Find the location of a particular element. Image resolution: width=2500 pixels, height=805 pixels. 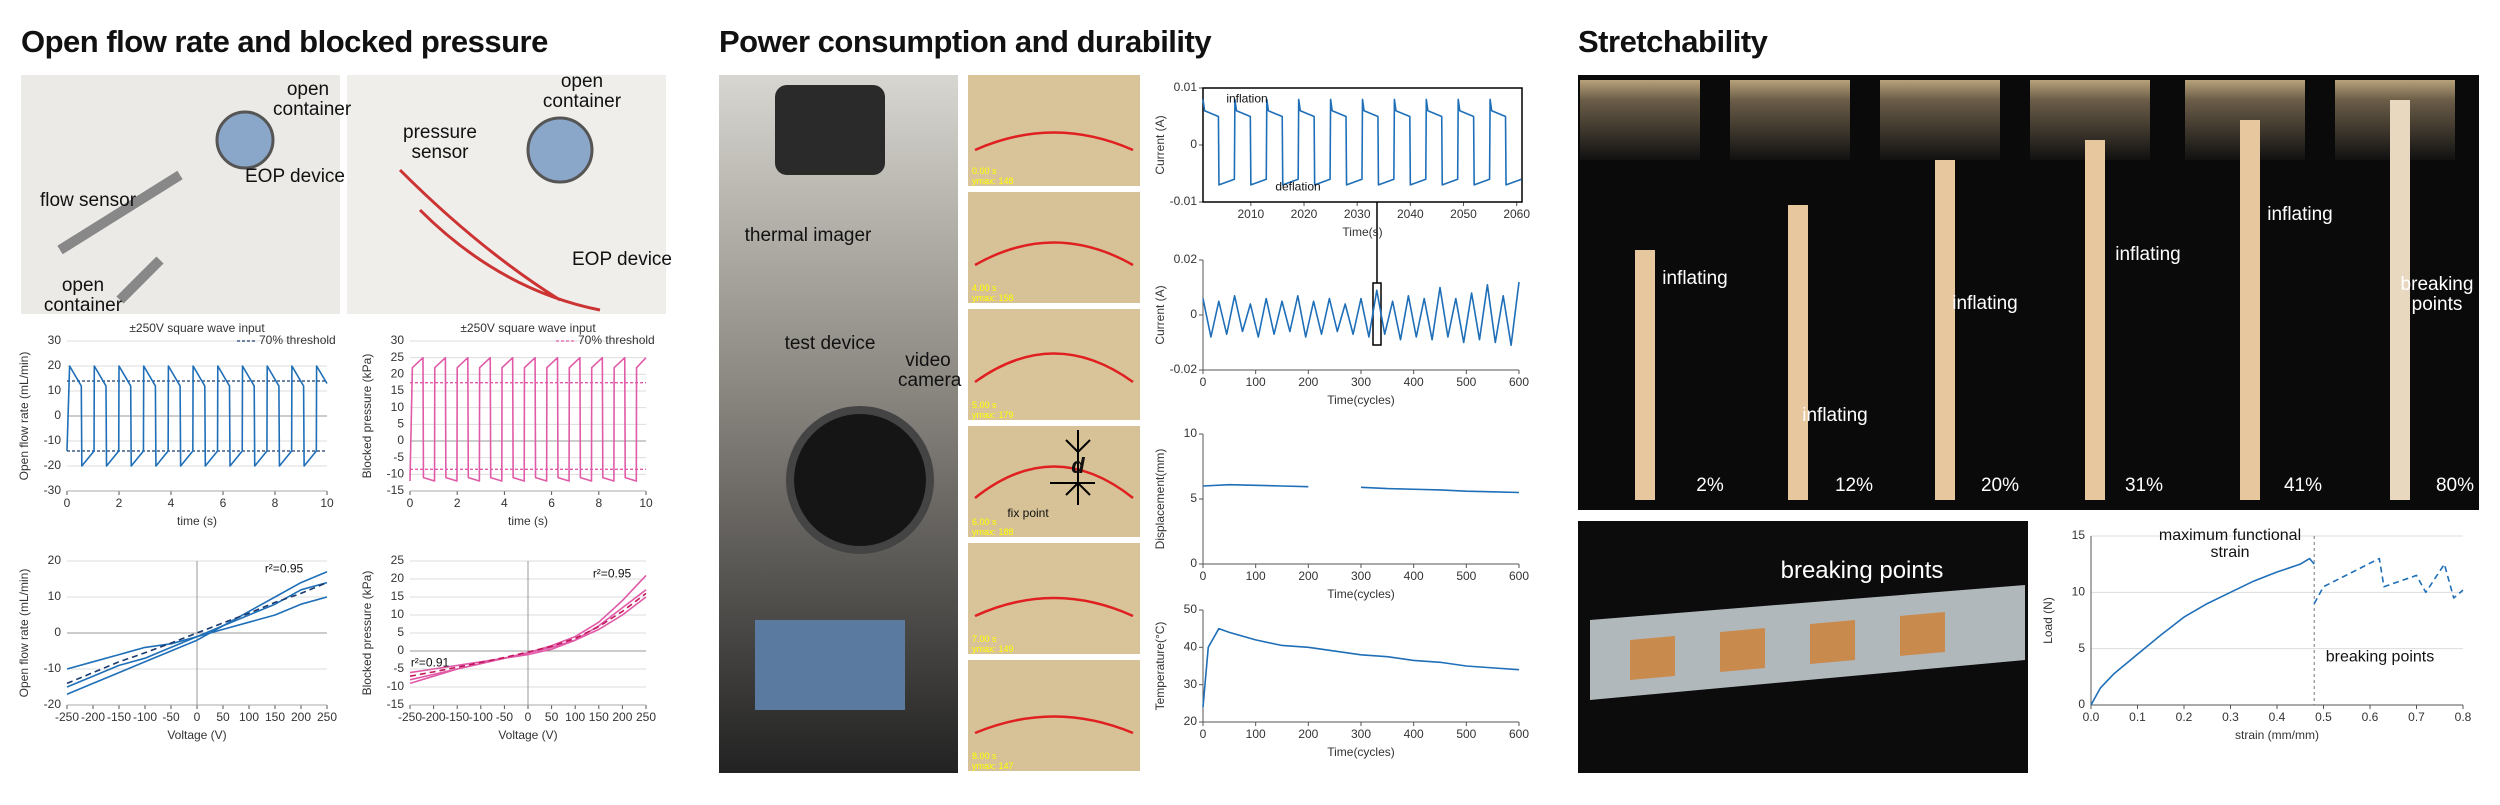

x-tick-label: 2040 is located at coordinates (1410, 214).